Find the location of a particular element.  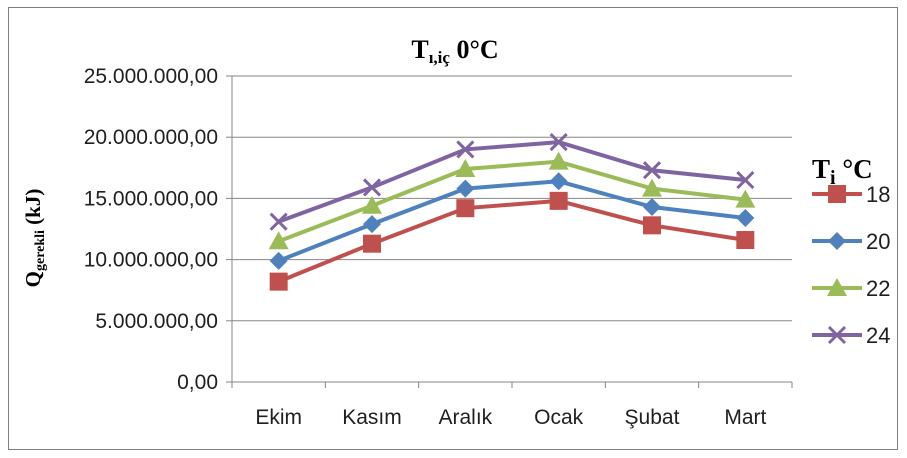

y-tick-label: 25.000.000,00 is located at coordinates (151, 76).